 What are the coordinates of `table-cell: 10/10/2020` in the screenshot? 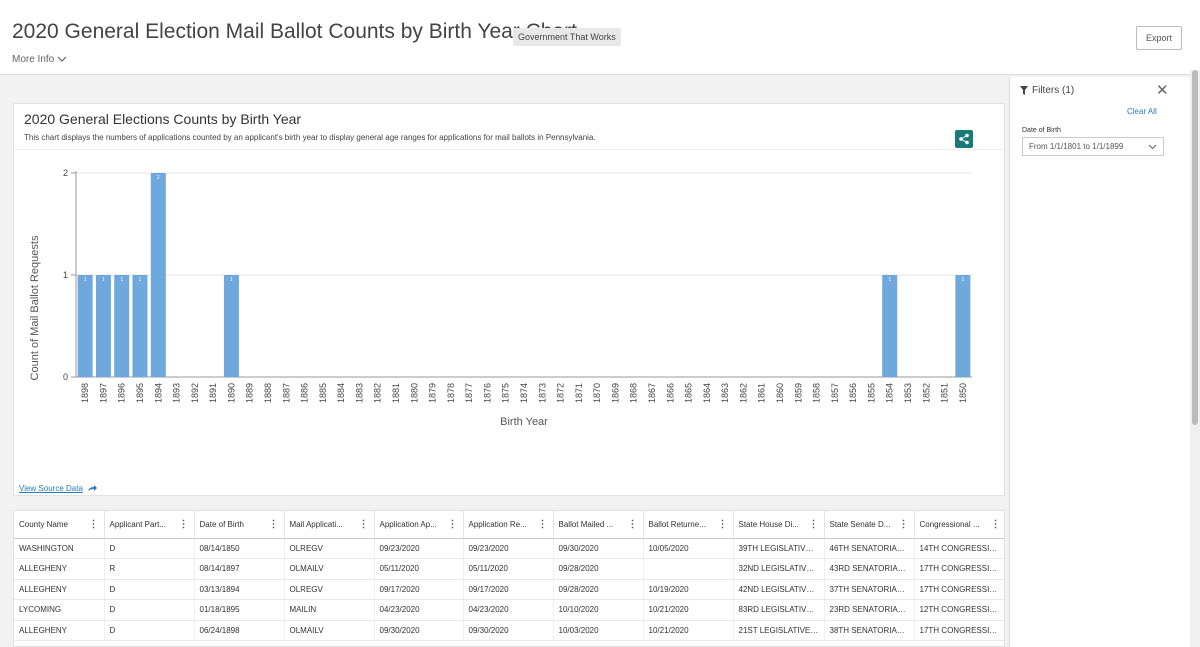 It's located at (598, 610).